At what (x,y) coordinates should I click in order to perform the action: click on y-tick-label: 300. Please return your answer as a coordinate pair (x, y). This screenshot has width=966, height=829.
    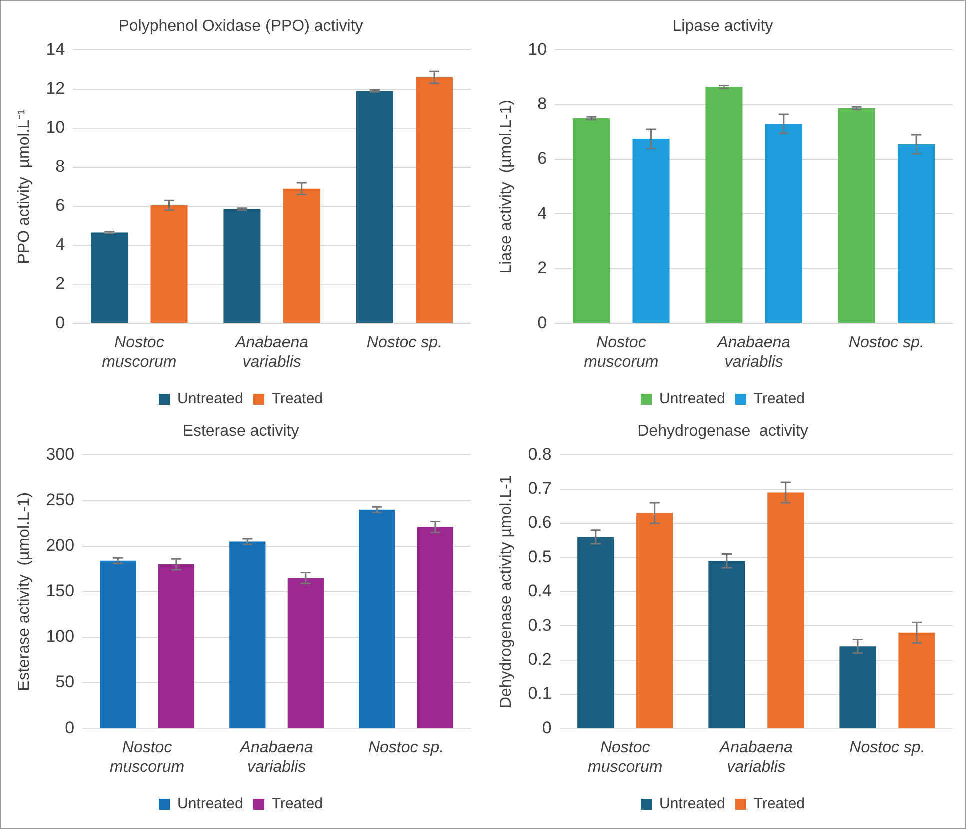
    Looking at the image, I should click on (60, 454).